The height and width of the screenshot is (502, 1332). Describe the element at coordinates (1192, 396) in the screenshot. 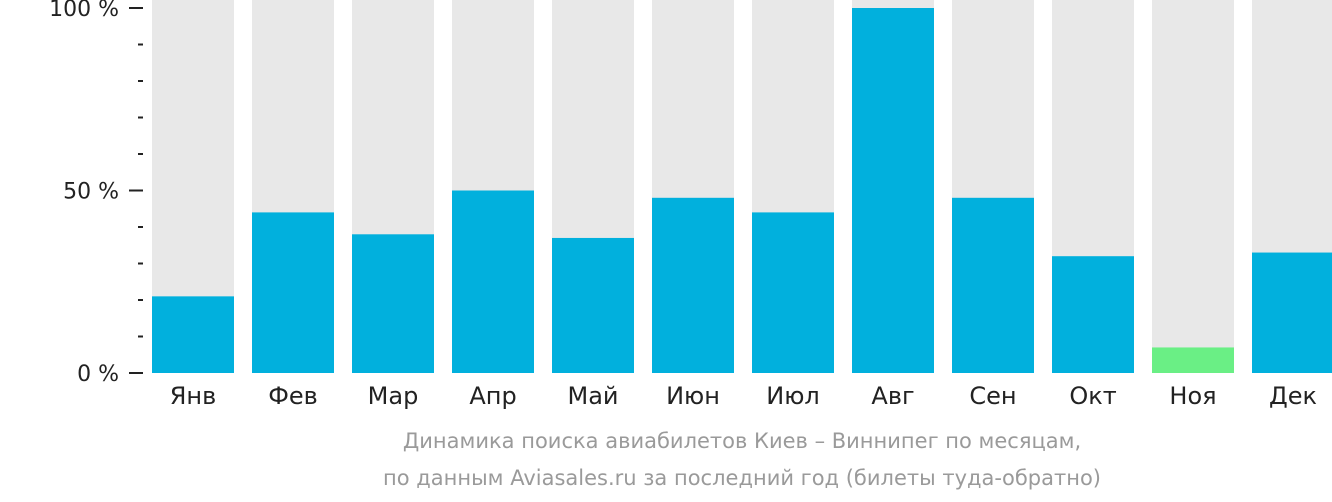

I see `x-tick-label: Ноя` at that location.